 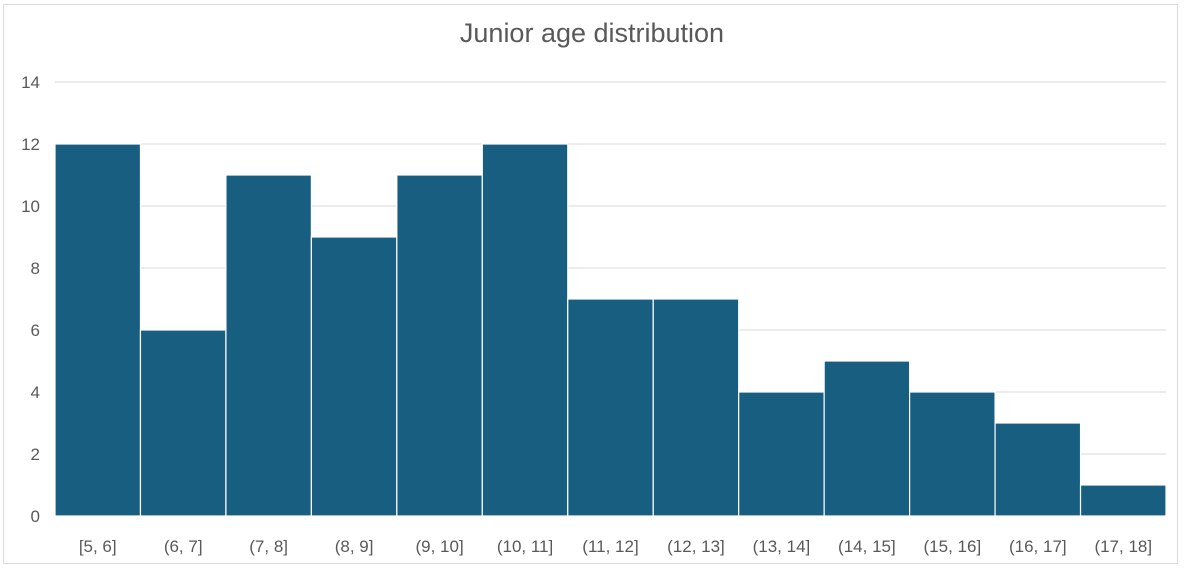 I want to click on chart-title: Junior age distribution, so click(x=592, y=33).